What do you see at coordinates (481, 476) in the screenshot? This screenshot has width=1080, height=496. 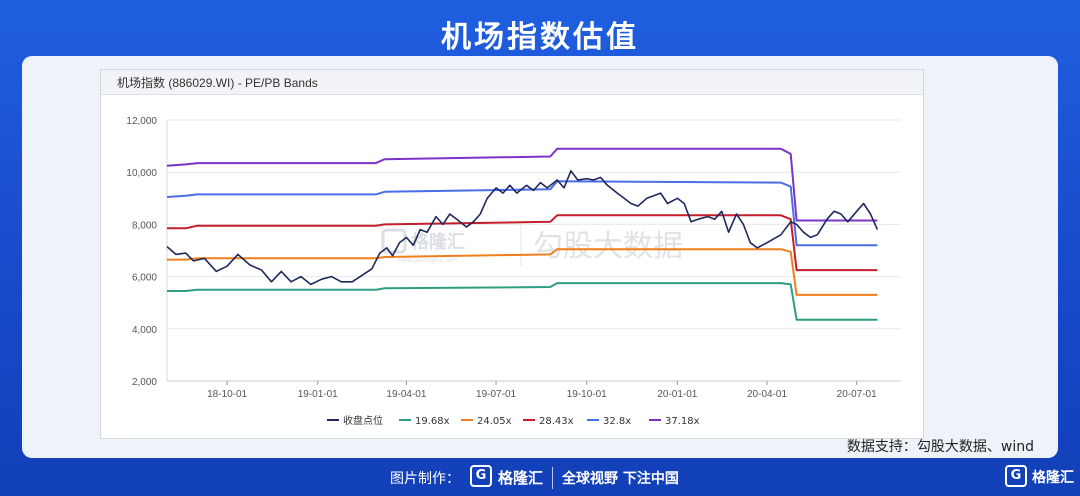 I see `gelonghui-logo-icon: G` at bounding box center [481, 476].